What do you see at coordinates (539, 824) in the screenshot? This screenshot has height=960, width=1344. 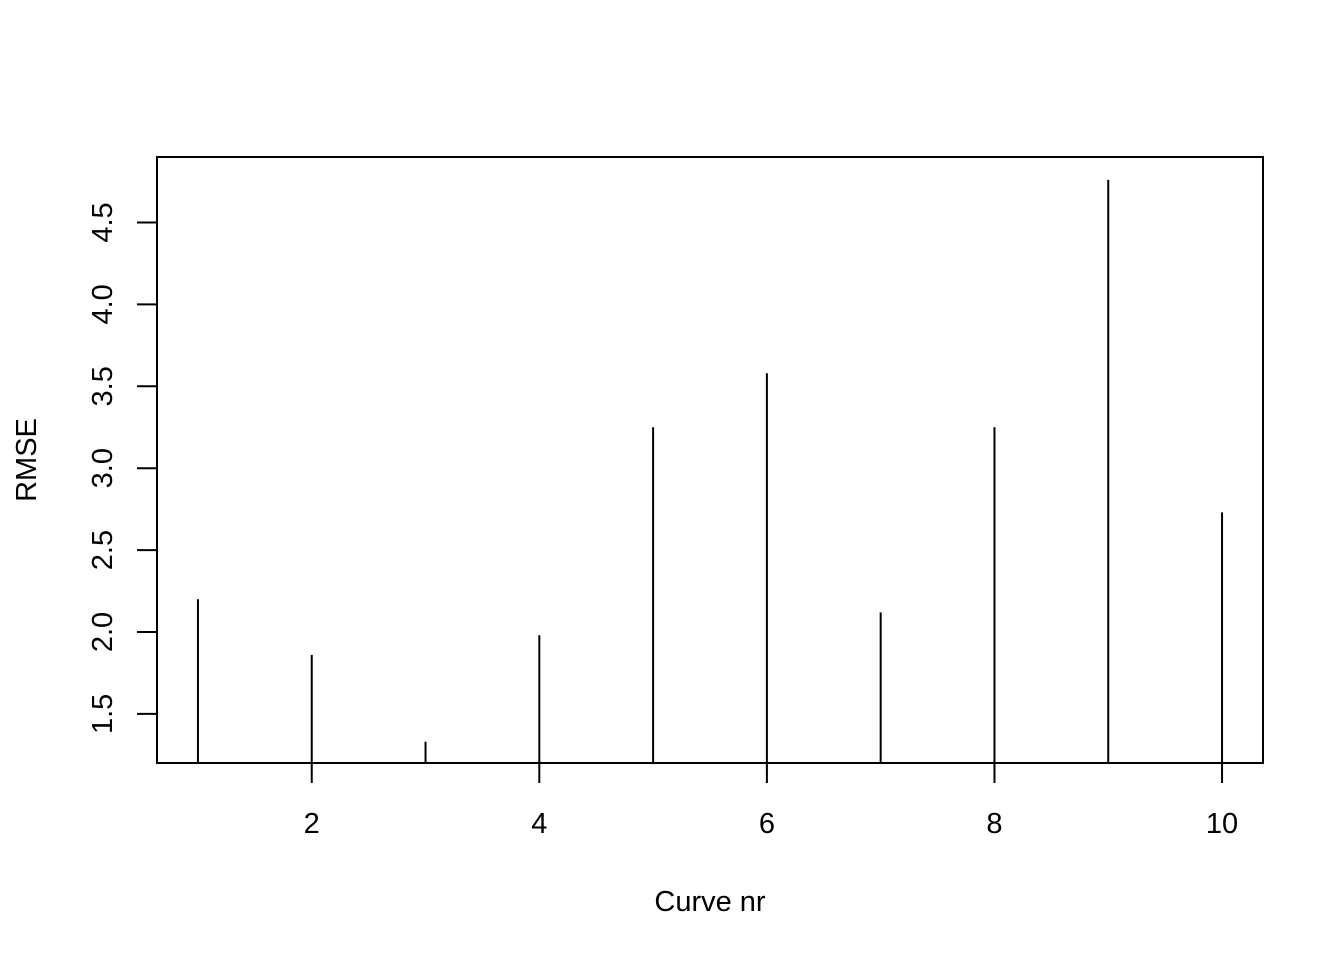 I see `x-tick-label: 4` at bounding box center [539, 824].